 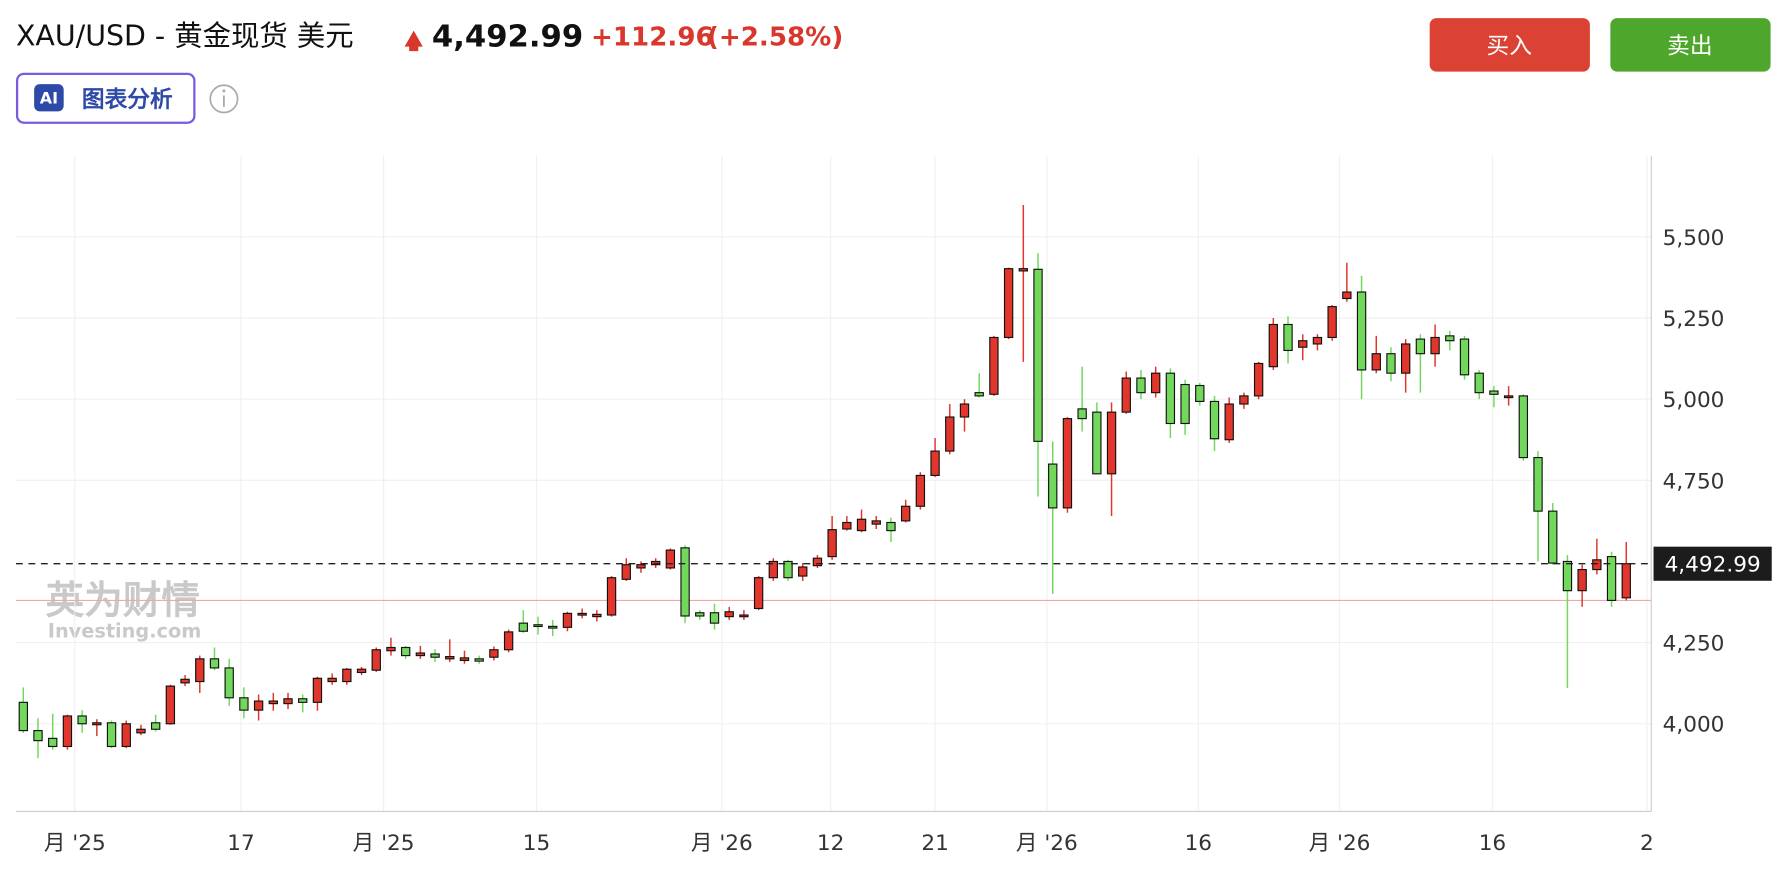 What do you see at coordinates (185, 35) in the screenshot?
I see `symbol: XAU/USD - 黄金现货 美元` at bounding box center [185, 35].